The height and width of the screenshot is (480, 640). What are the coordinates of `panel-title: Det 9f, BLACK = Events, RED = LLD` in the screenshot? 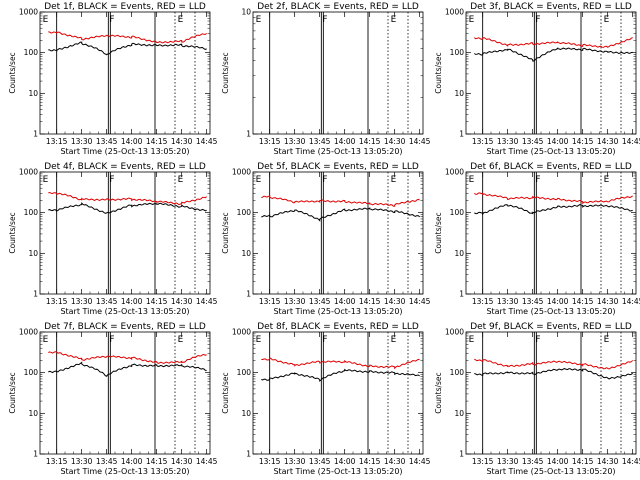 It's located at (551, 327).